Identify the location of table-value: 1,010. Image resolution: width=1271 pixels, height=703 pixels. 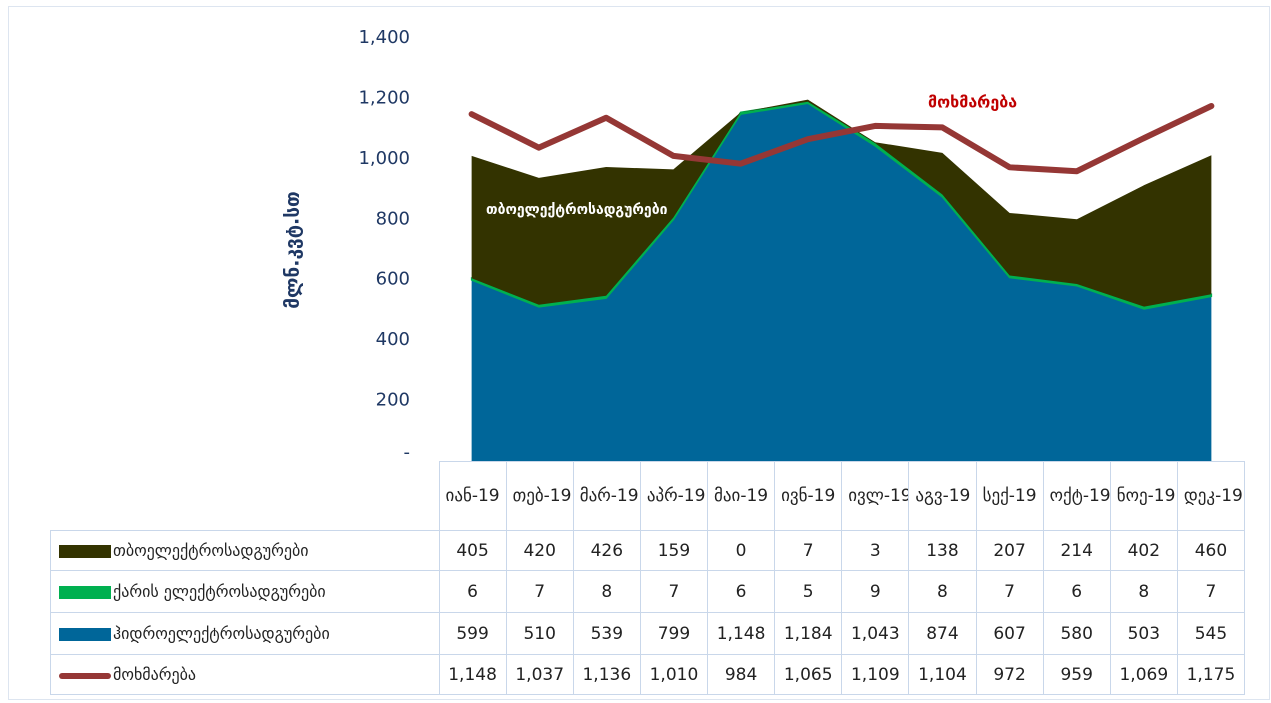
(674, 674).